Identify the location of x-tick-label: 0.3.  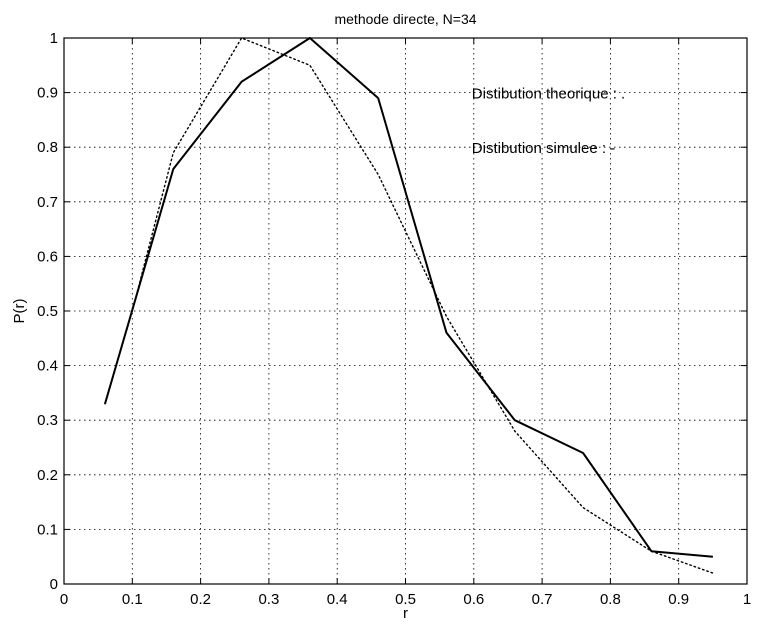
(268, 599).